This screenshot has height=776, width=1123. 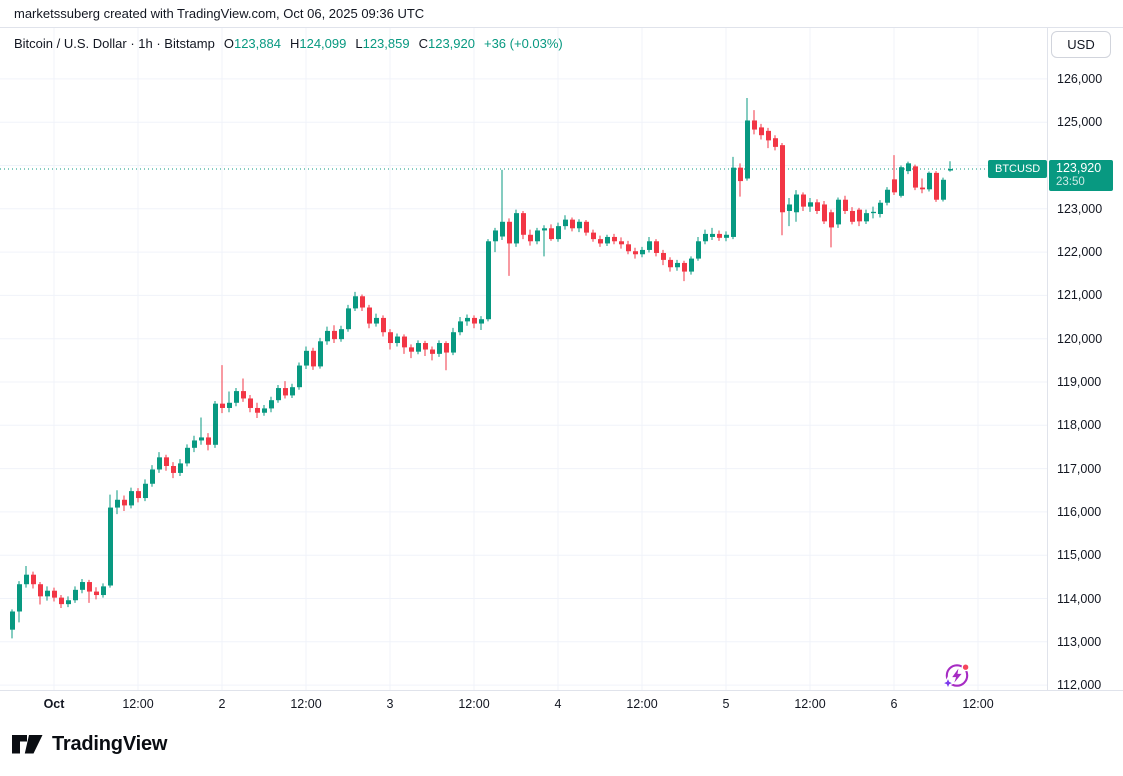 What do you see at coordinates (561, 703) in the screenshot?
I see `time-axis: Oct 12:00 2 12:00 3 12:00 4 12:00 5 12:00 6 12:00` at bounding box center [561, 703].